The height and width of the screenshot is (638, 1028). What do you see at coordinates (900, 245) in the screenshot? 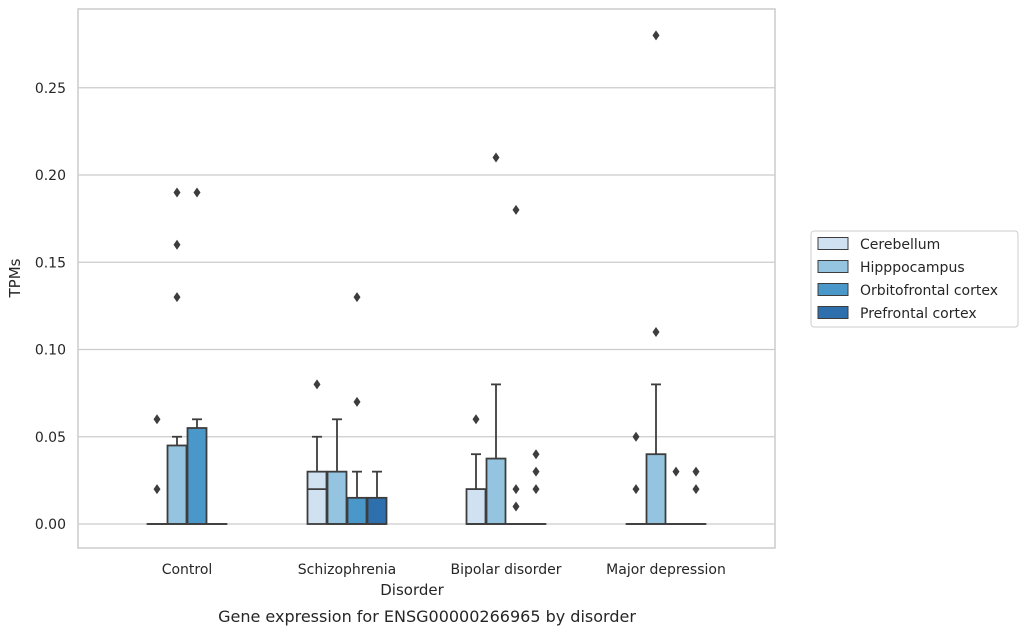
I see `legend-label: Cerebellum` at bounding box center [900, 245].